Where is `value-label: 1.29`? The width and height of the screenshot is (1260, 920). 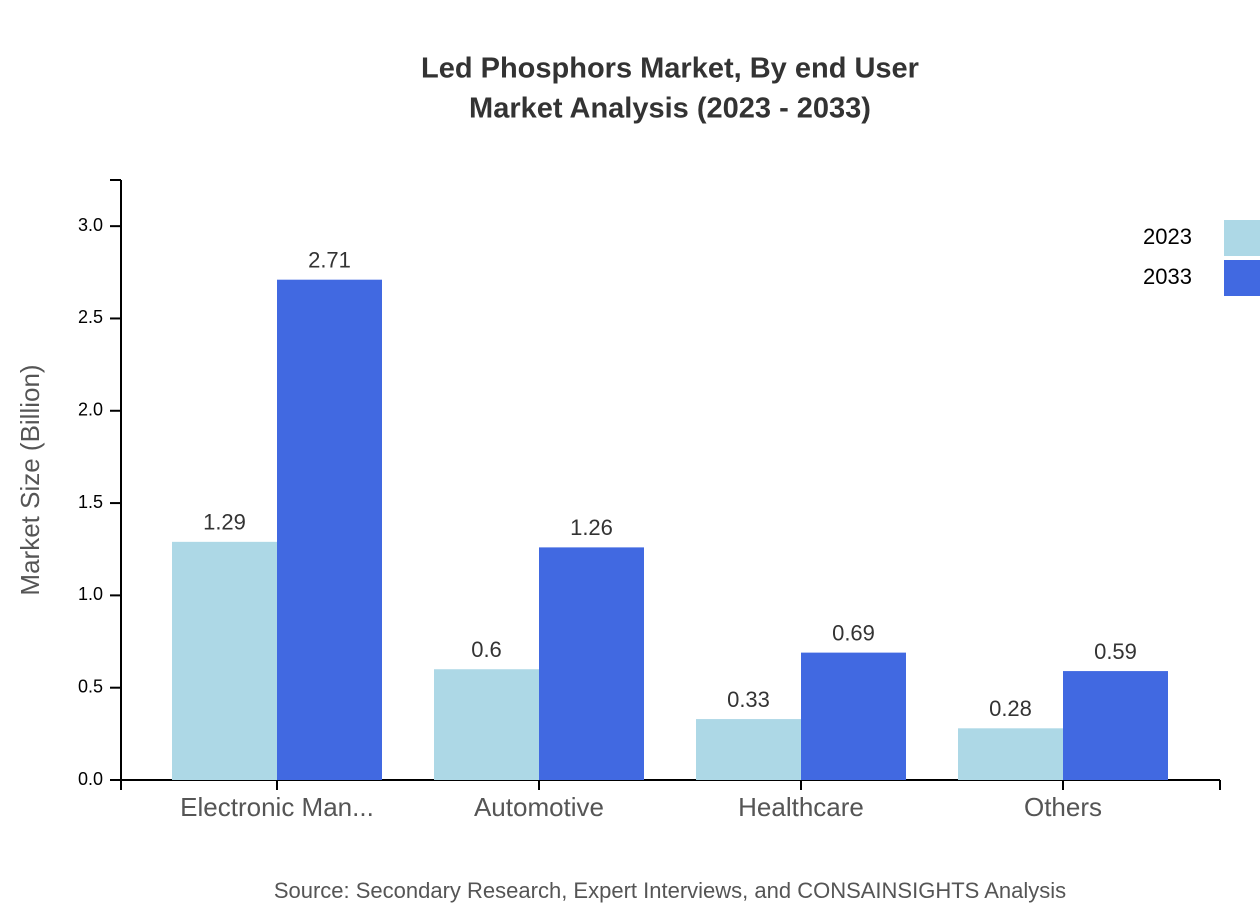
value-label: 1.29 is located at coordinates (224, 522).